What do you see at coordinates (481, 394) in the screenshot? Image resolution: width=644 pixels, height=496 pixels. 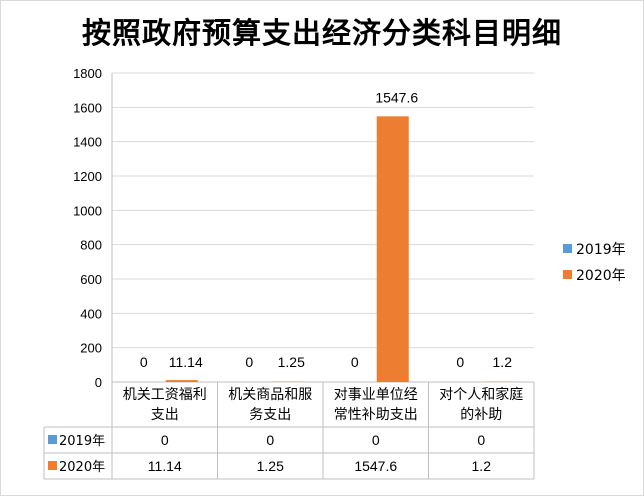 I see `x-tick-label: 对个人和家庭` at bounding box center [481, 394].